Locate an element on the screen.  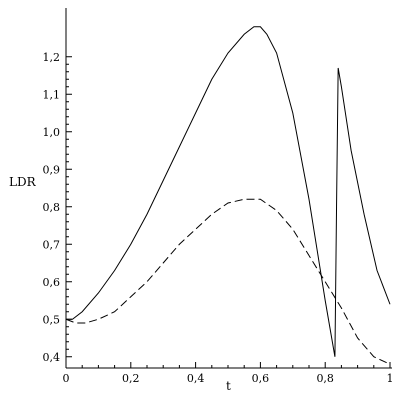
x-tick-label: 0,8 is located at coordinates (325, 378).